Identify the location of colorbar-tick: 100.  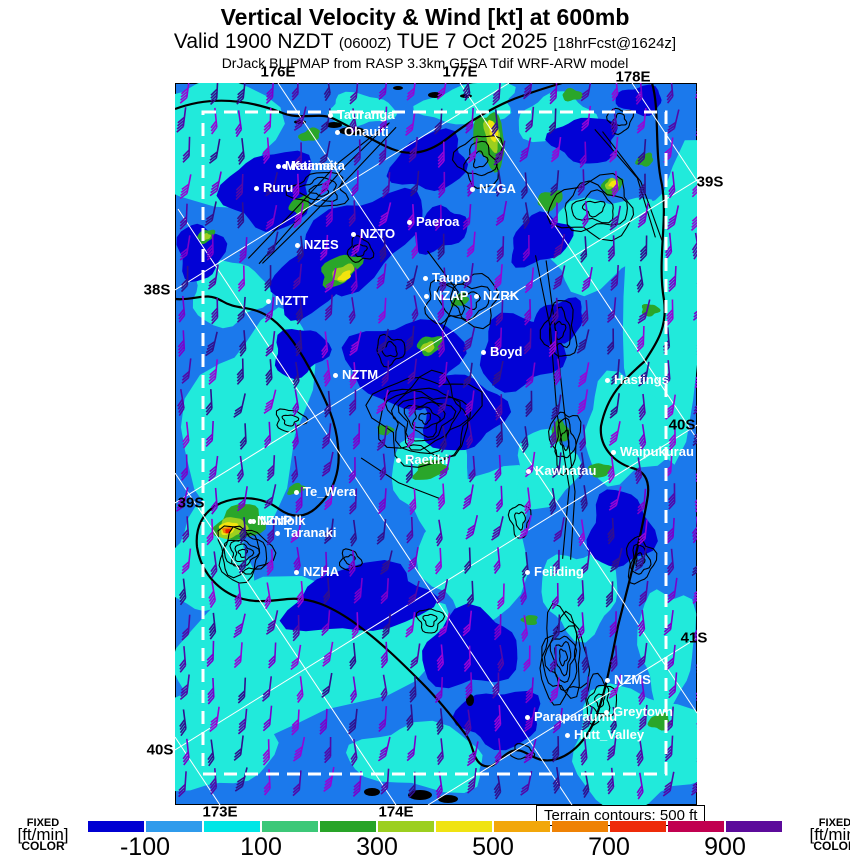
(261, 846).